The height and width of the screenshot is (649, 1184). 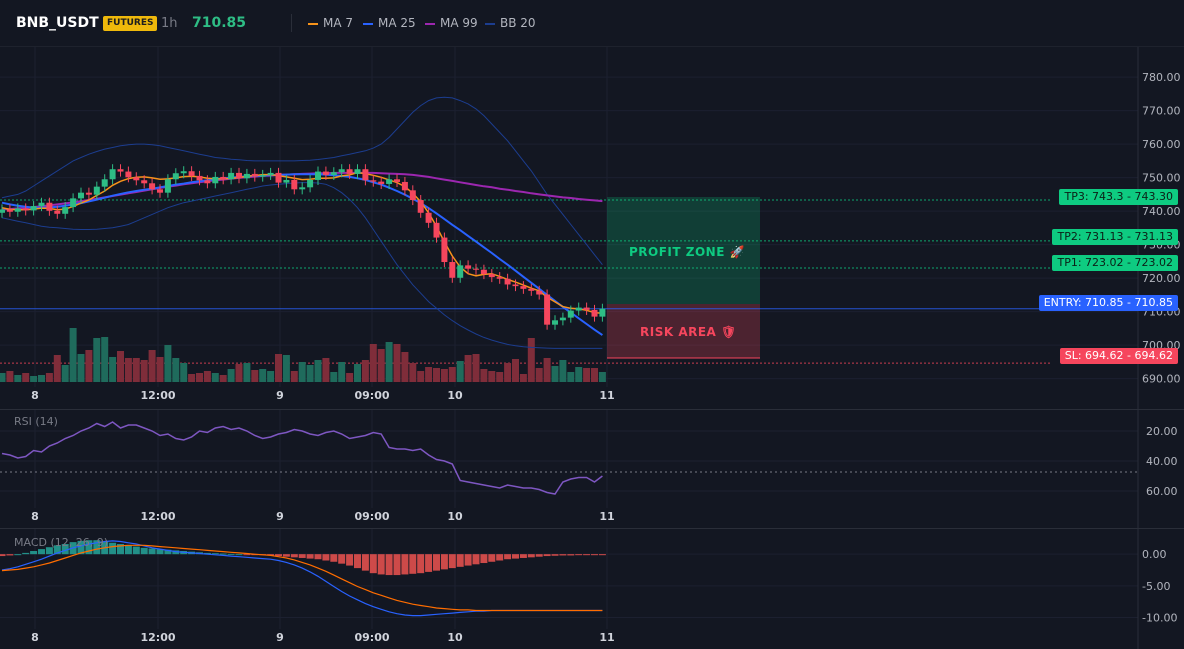 I want to click on time-tick-label: 8, so click(x=35, y=395).